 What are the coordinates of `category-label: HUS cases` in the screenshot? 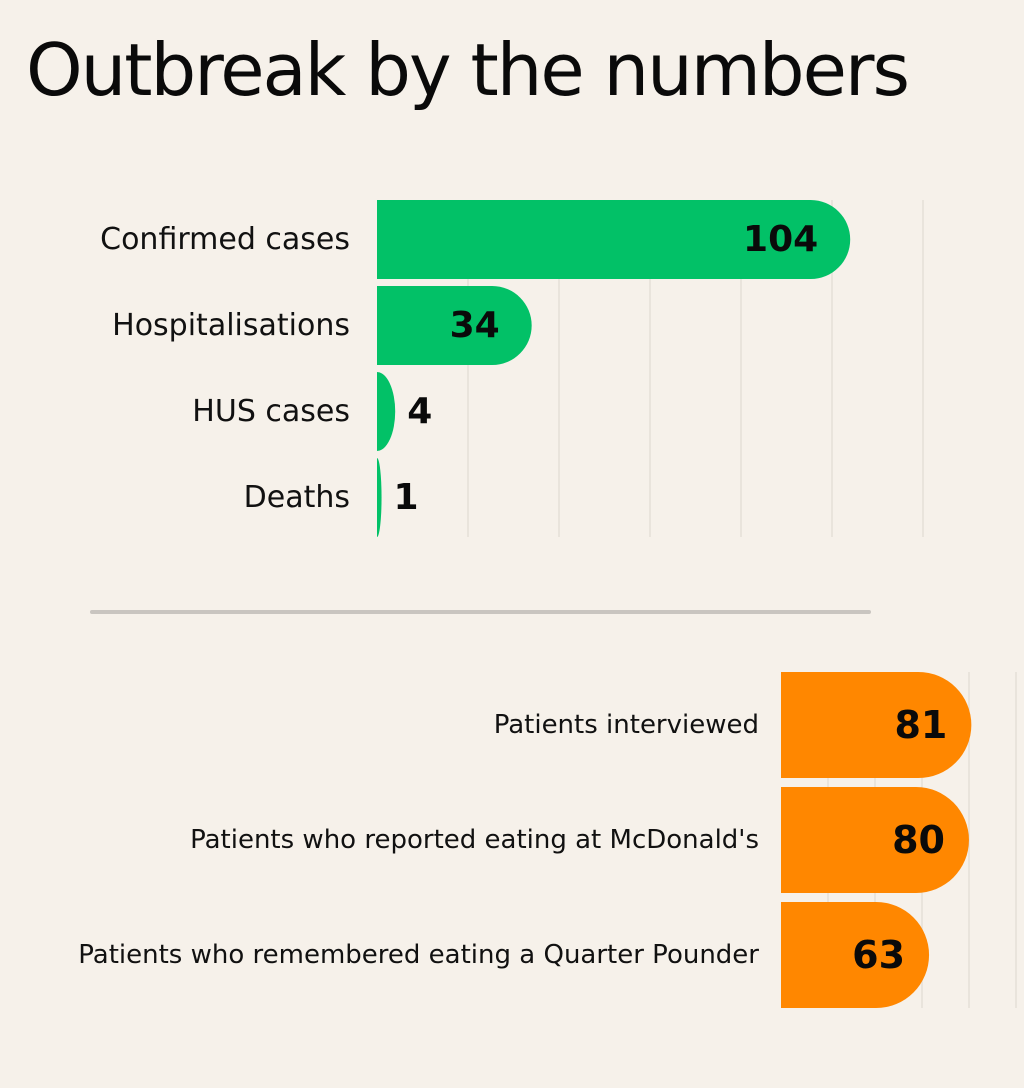 It's located at (271, 411).